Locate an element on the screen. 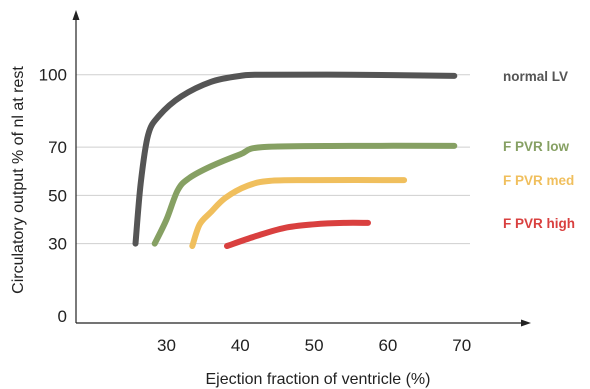  x-axis-title: Ejection fraction of ventricle (%) is located at coordinates (318, 379).